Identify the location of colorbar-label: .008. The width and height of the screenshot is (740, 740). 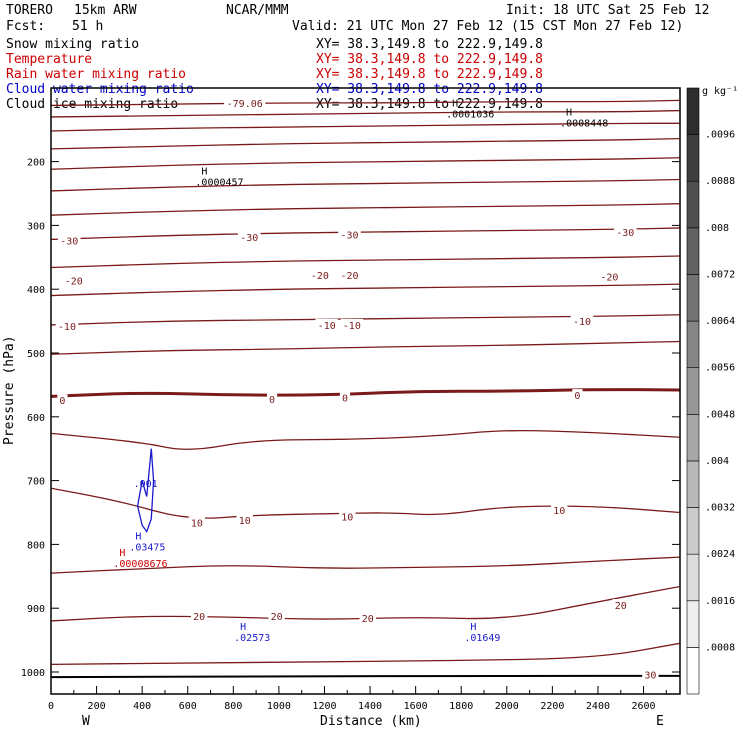
(717, 228).